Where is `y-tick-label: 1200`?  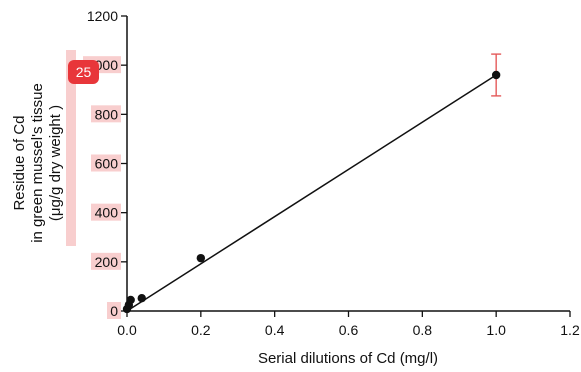 y-tick-label: 1200 is located at coordinates (102, 16).